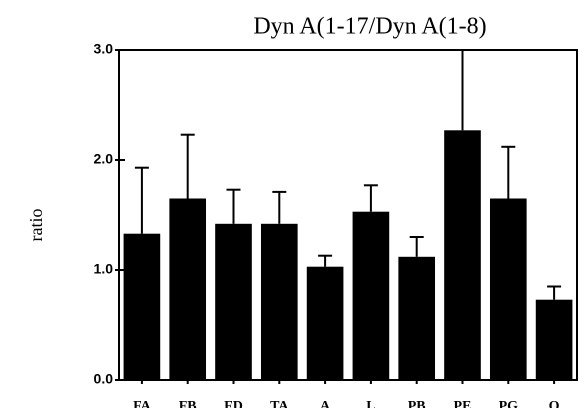  Describe the element at coordinates (142, 403) in the screenshot. I see `x-tick-label: FA` at that location.